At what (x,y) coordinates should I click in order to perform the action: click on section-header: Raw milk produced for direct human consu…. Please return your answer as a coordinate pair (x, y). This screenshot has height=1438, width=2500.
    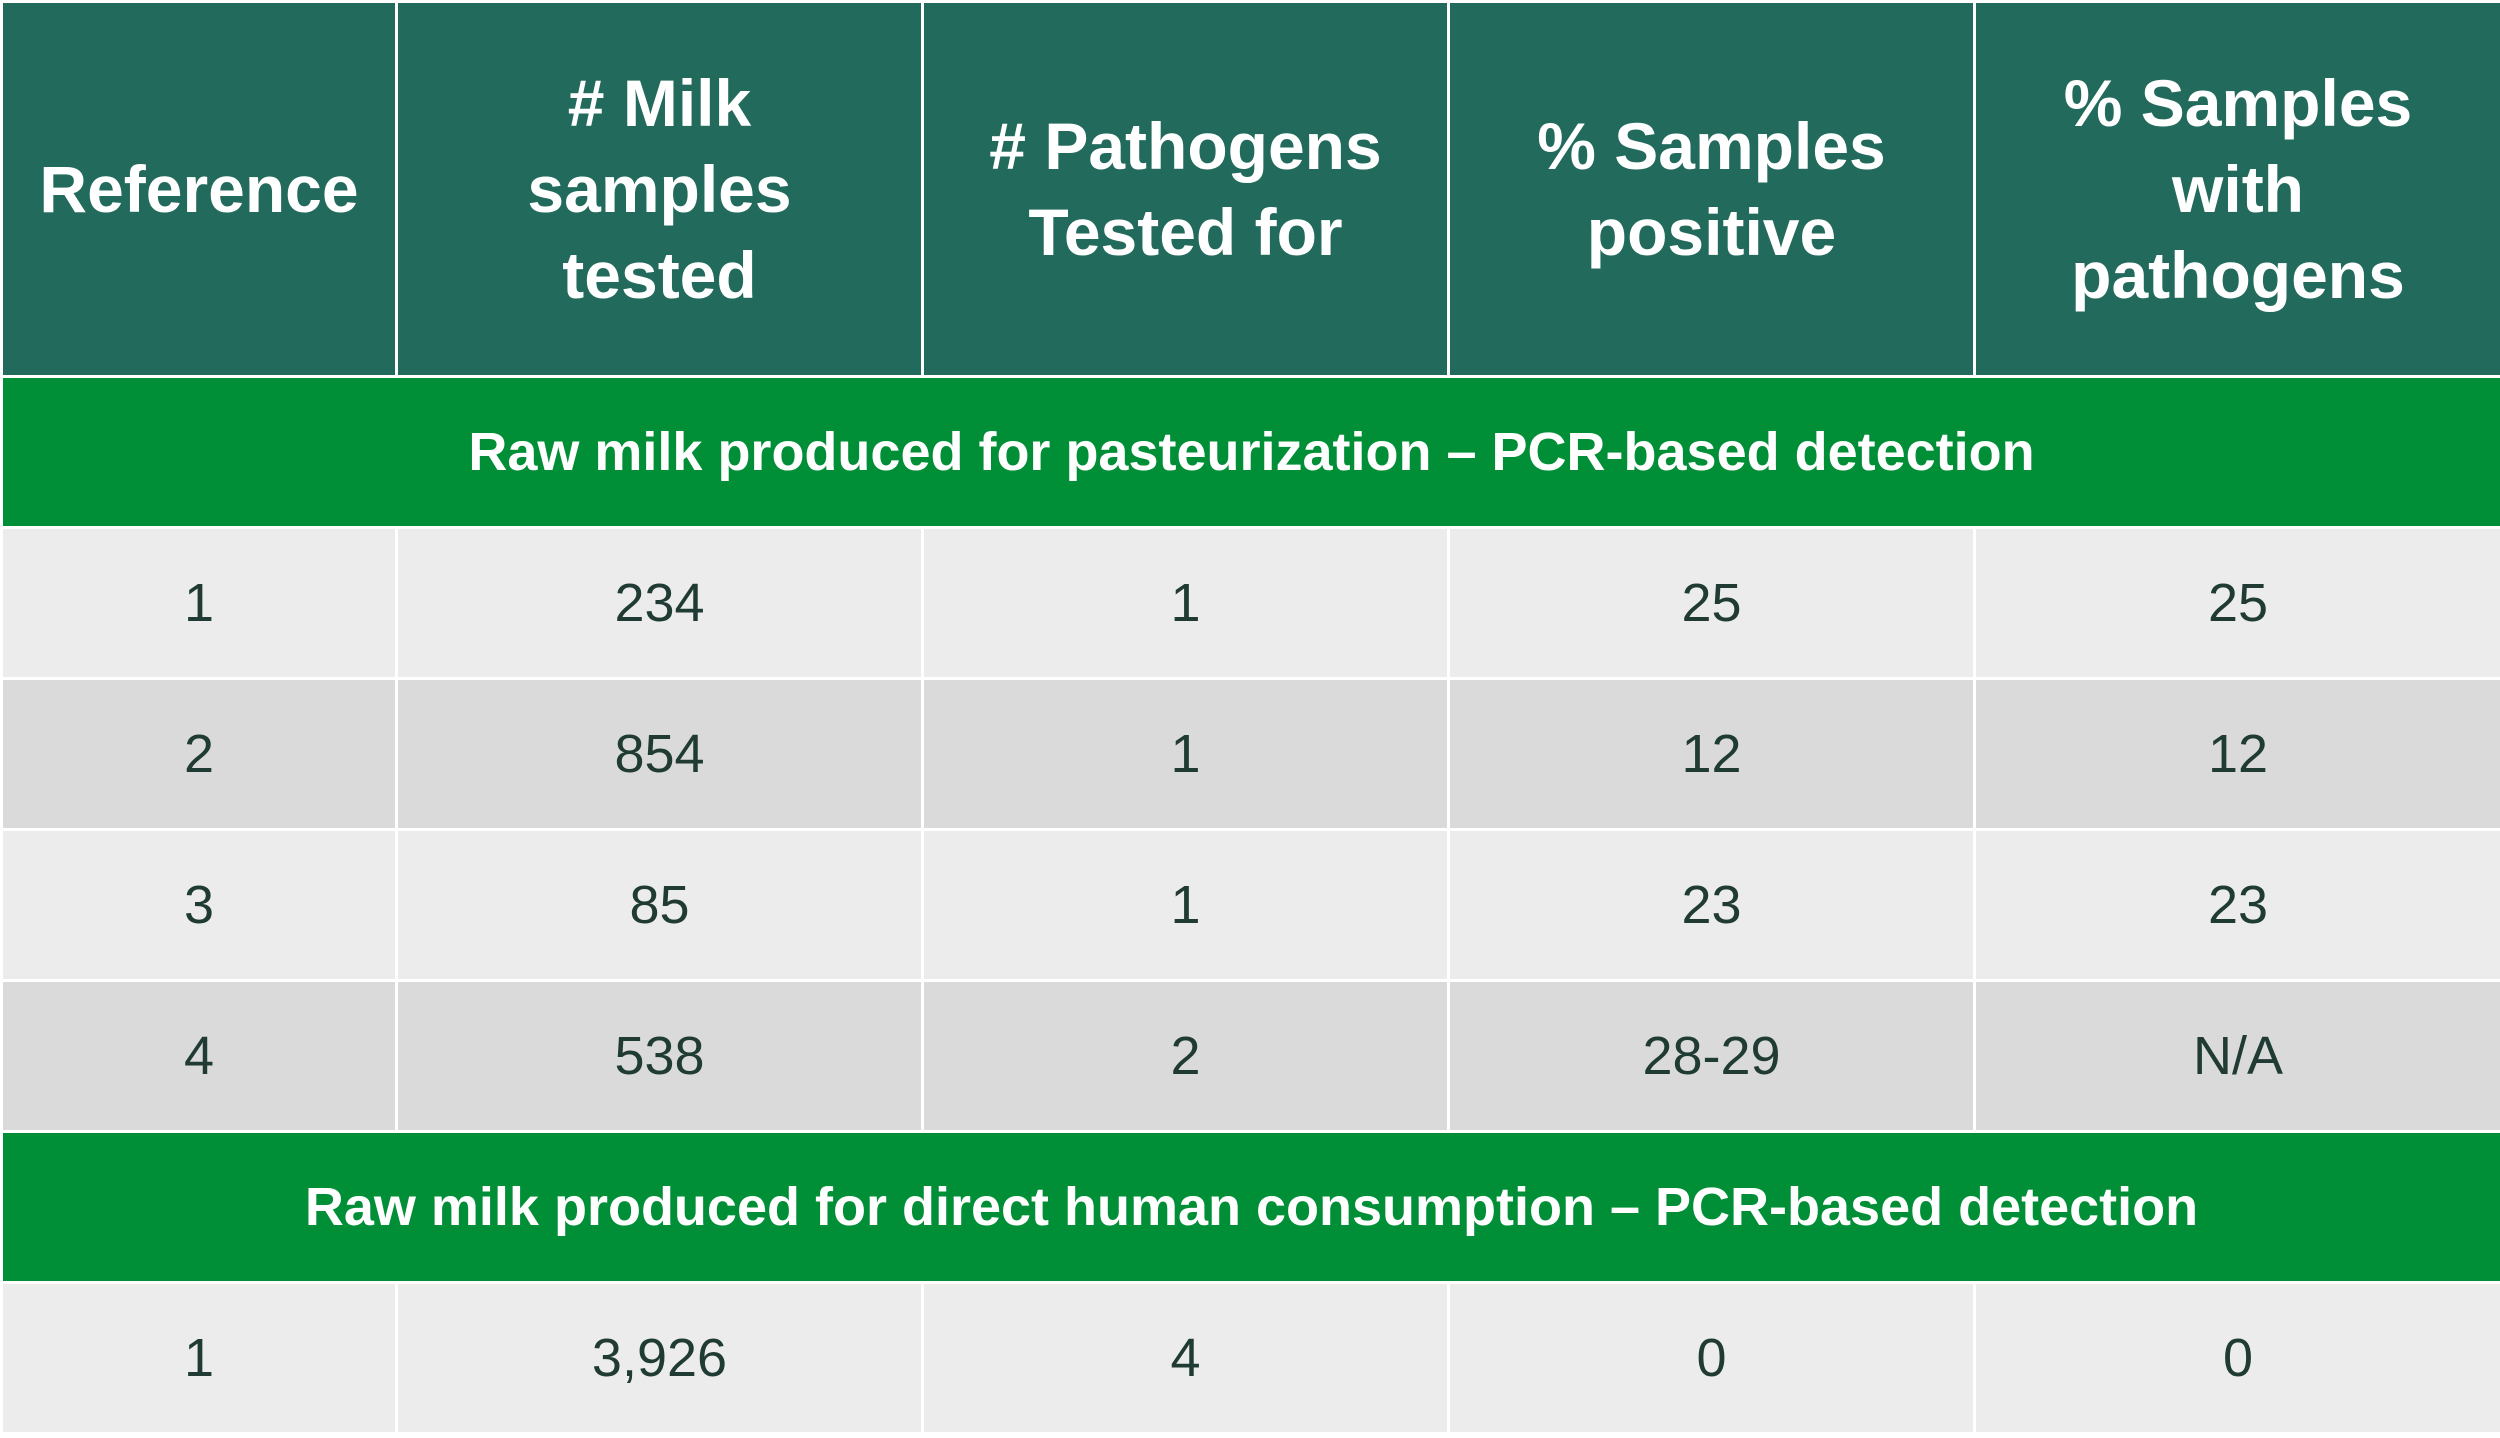
    Looking at the image, I should click on (1250, 1207).